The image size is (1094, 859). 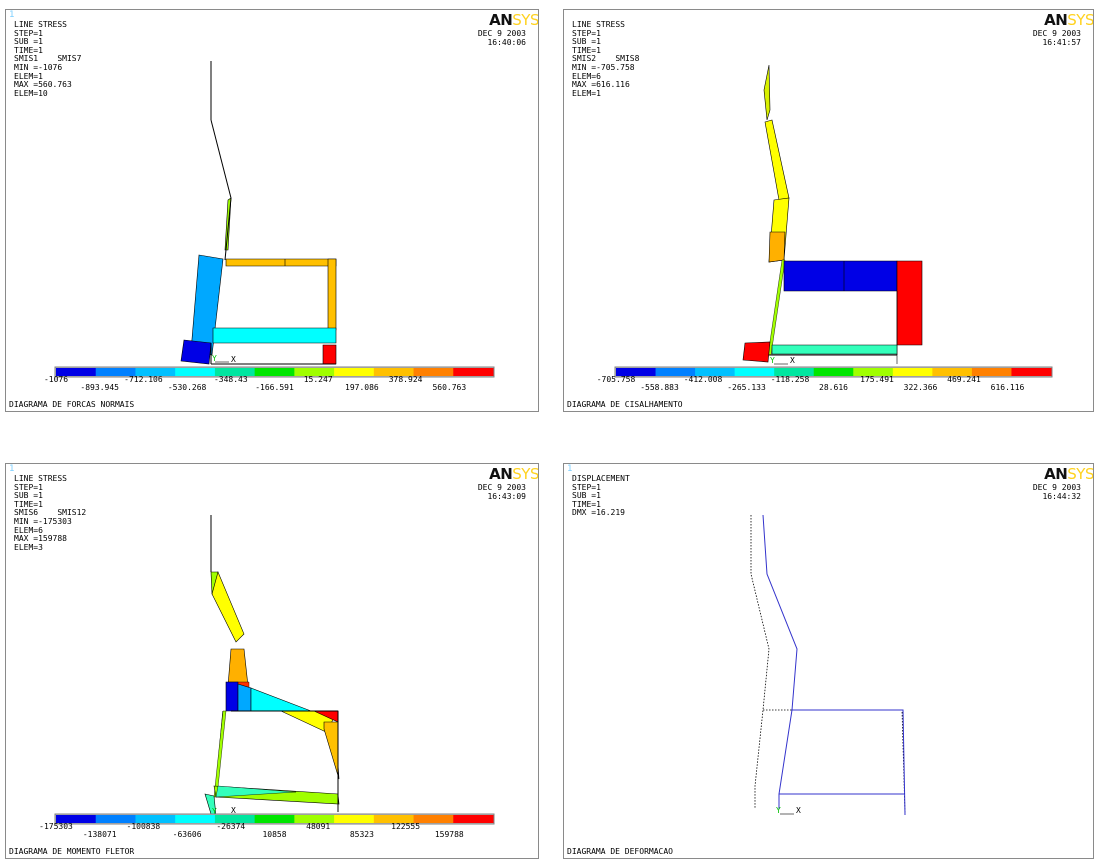 I want to click on legend-label: -118.258, so click(x=790, y=379).